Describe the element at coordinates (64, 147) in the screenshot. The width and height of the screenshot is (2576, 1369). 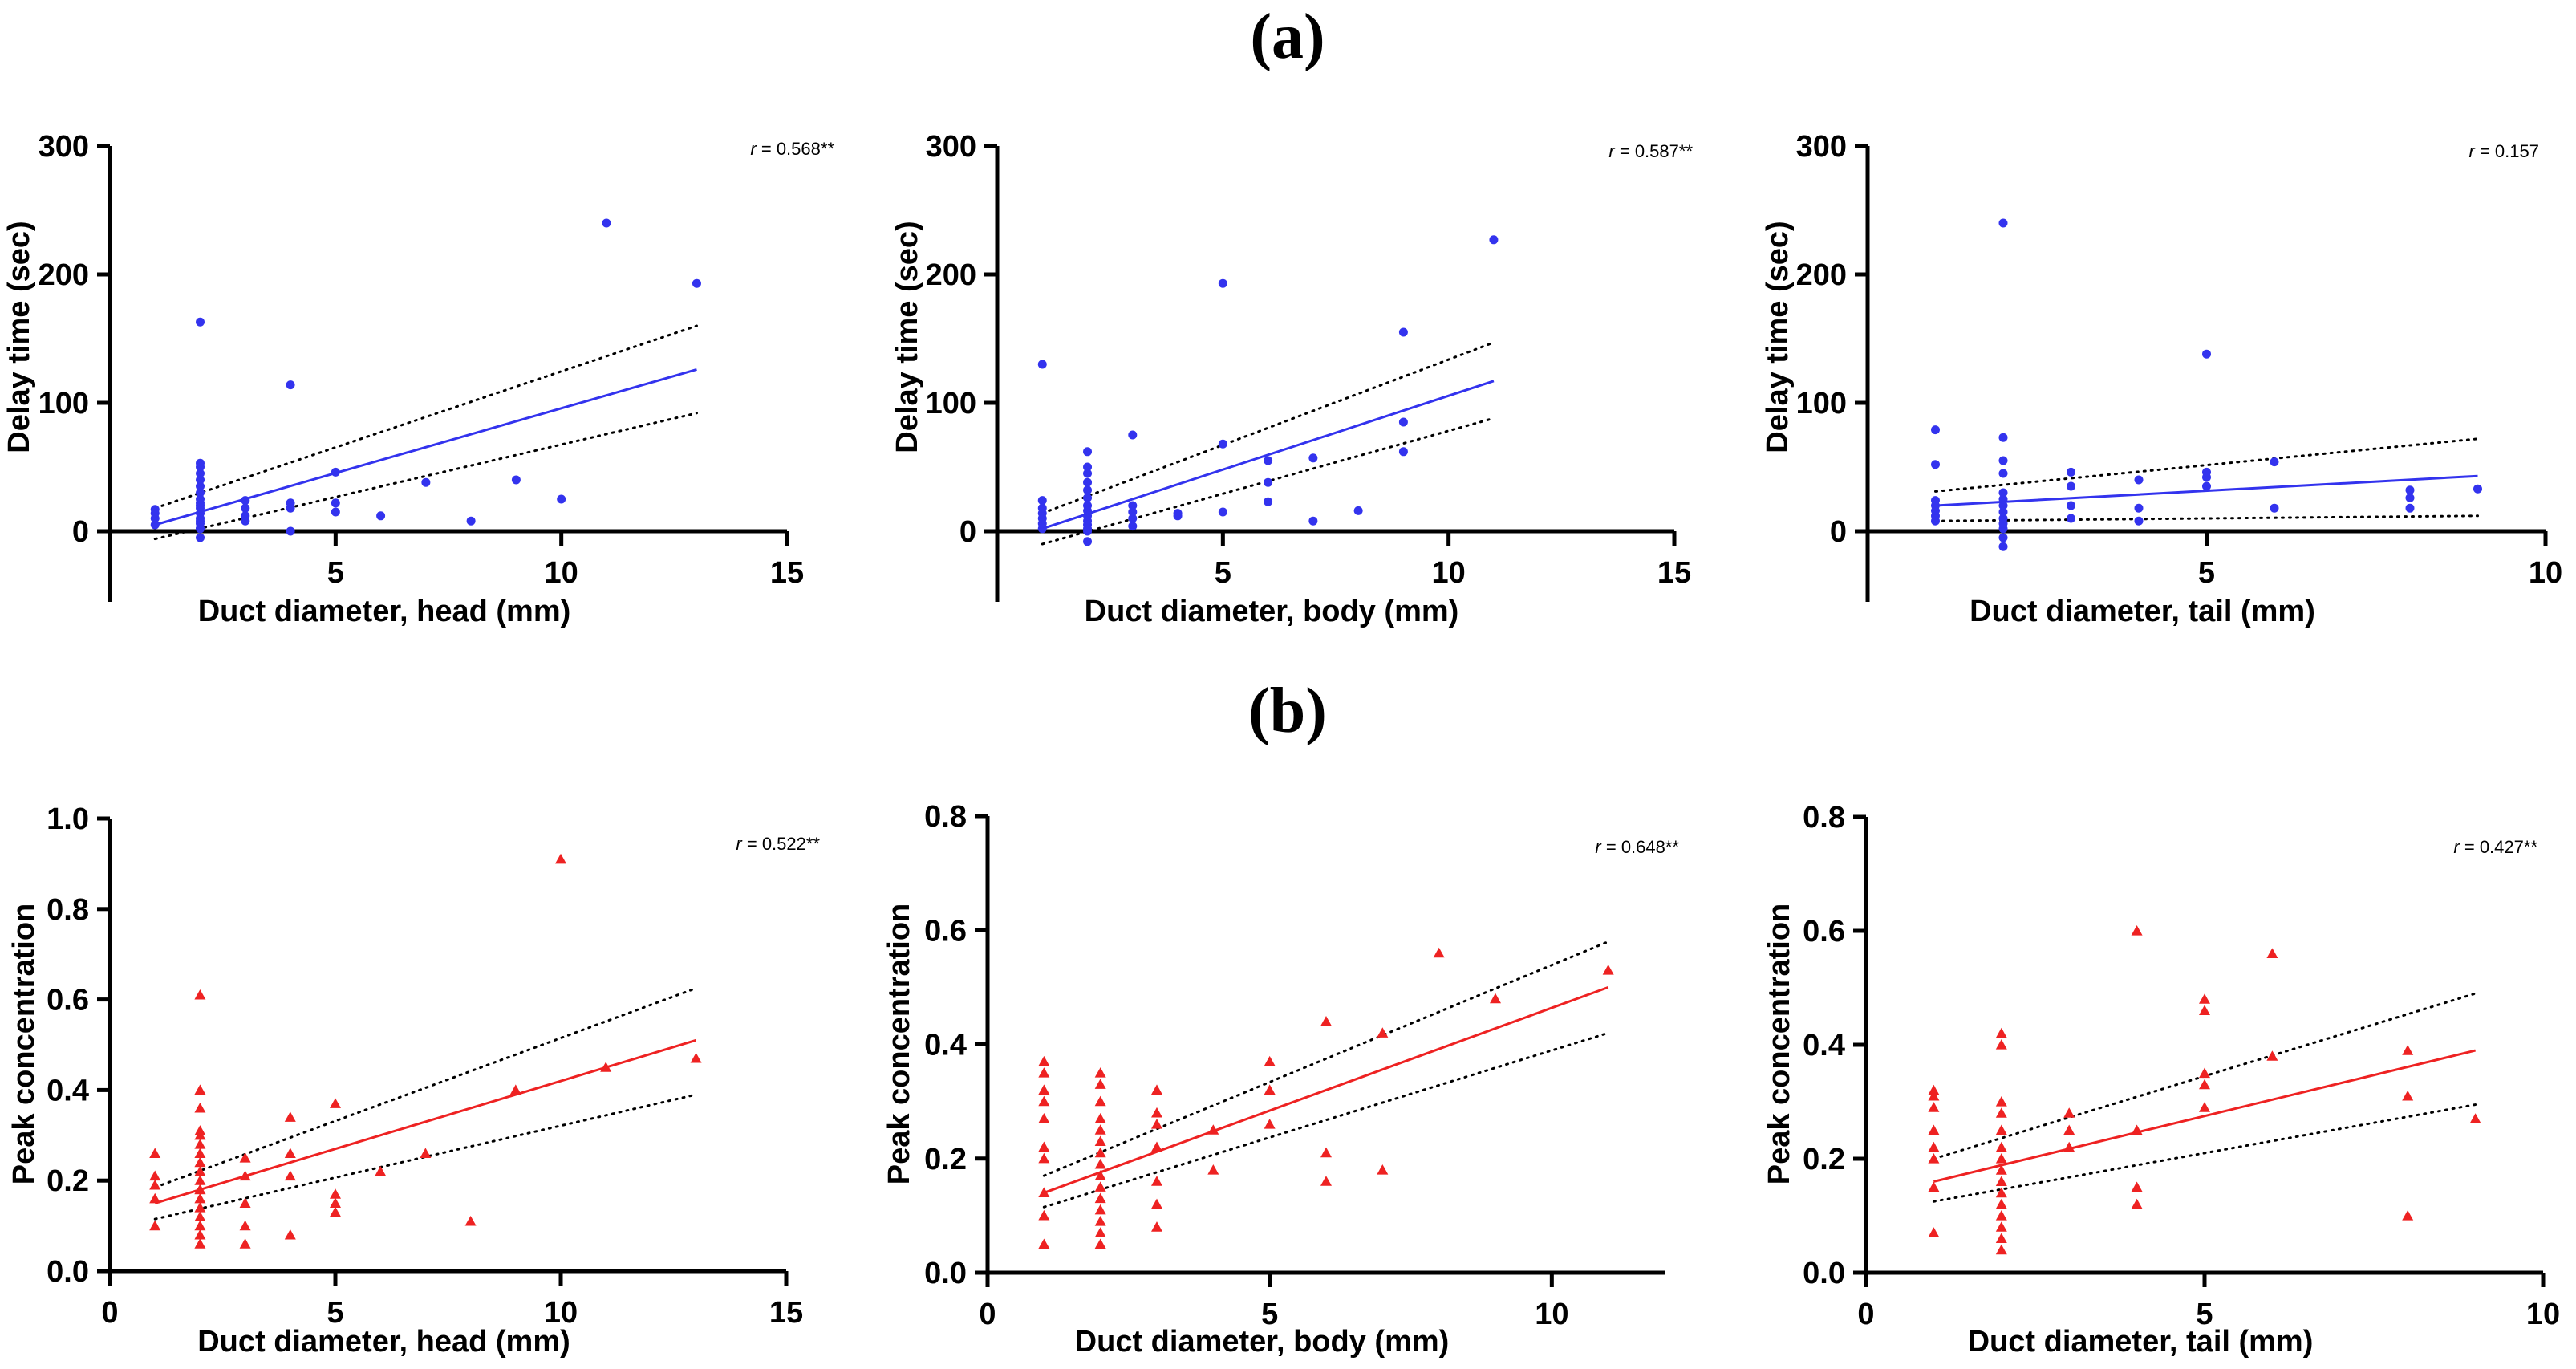
I see `y-tick-label: 300` at that location.